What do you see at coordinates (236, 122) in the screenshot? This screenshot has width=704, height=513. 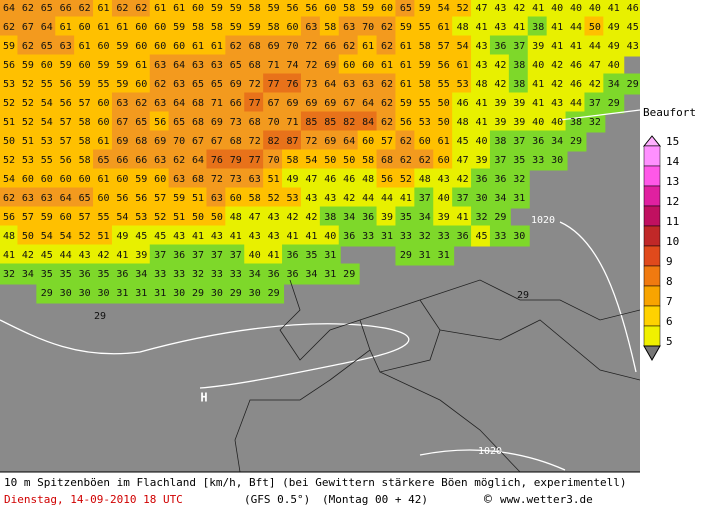 I see `value-label: 73` at bounding box center [236, 122].